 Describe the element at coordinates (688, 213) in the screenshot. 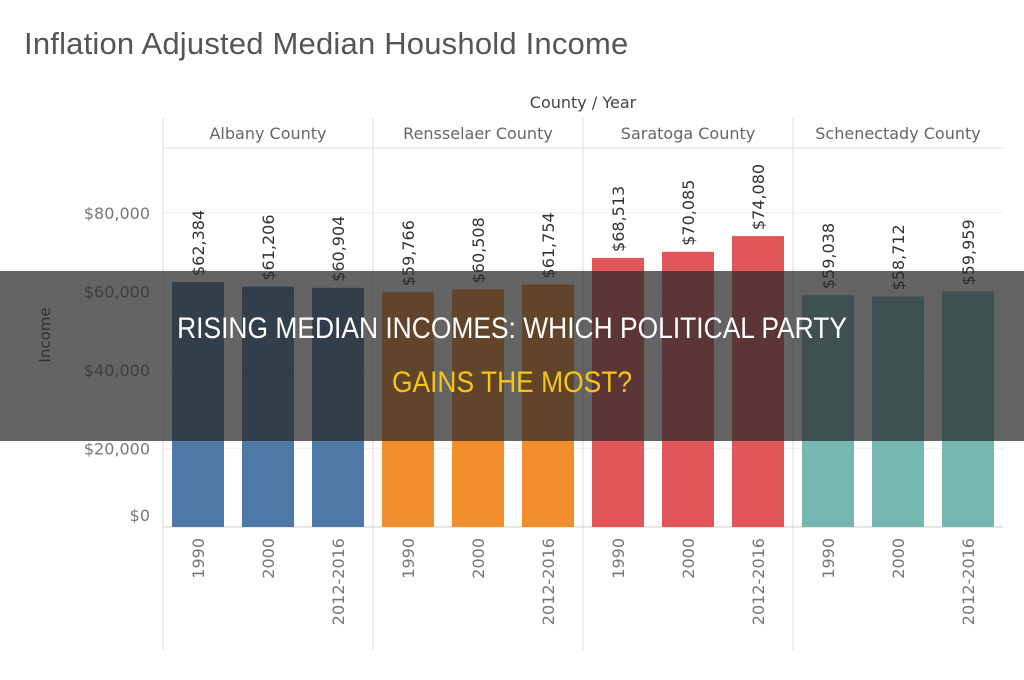

I see `data-label: $70,085` at that location.